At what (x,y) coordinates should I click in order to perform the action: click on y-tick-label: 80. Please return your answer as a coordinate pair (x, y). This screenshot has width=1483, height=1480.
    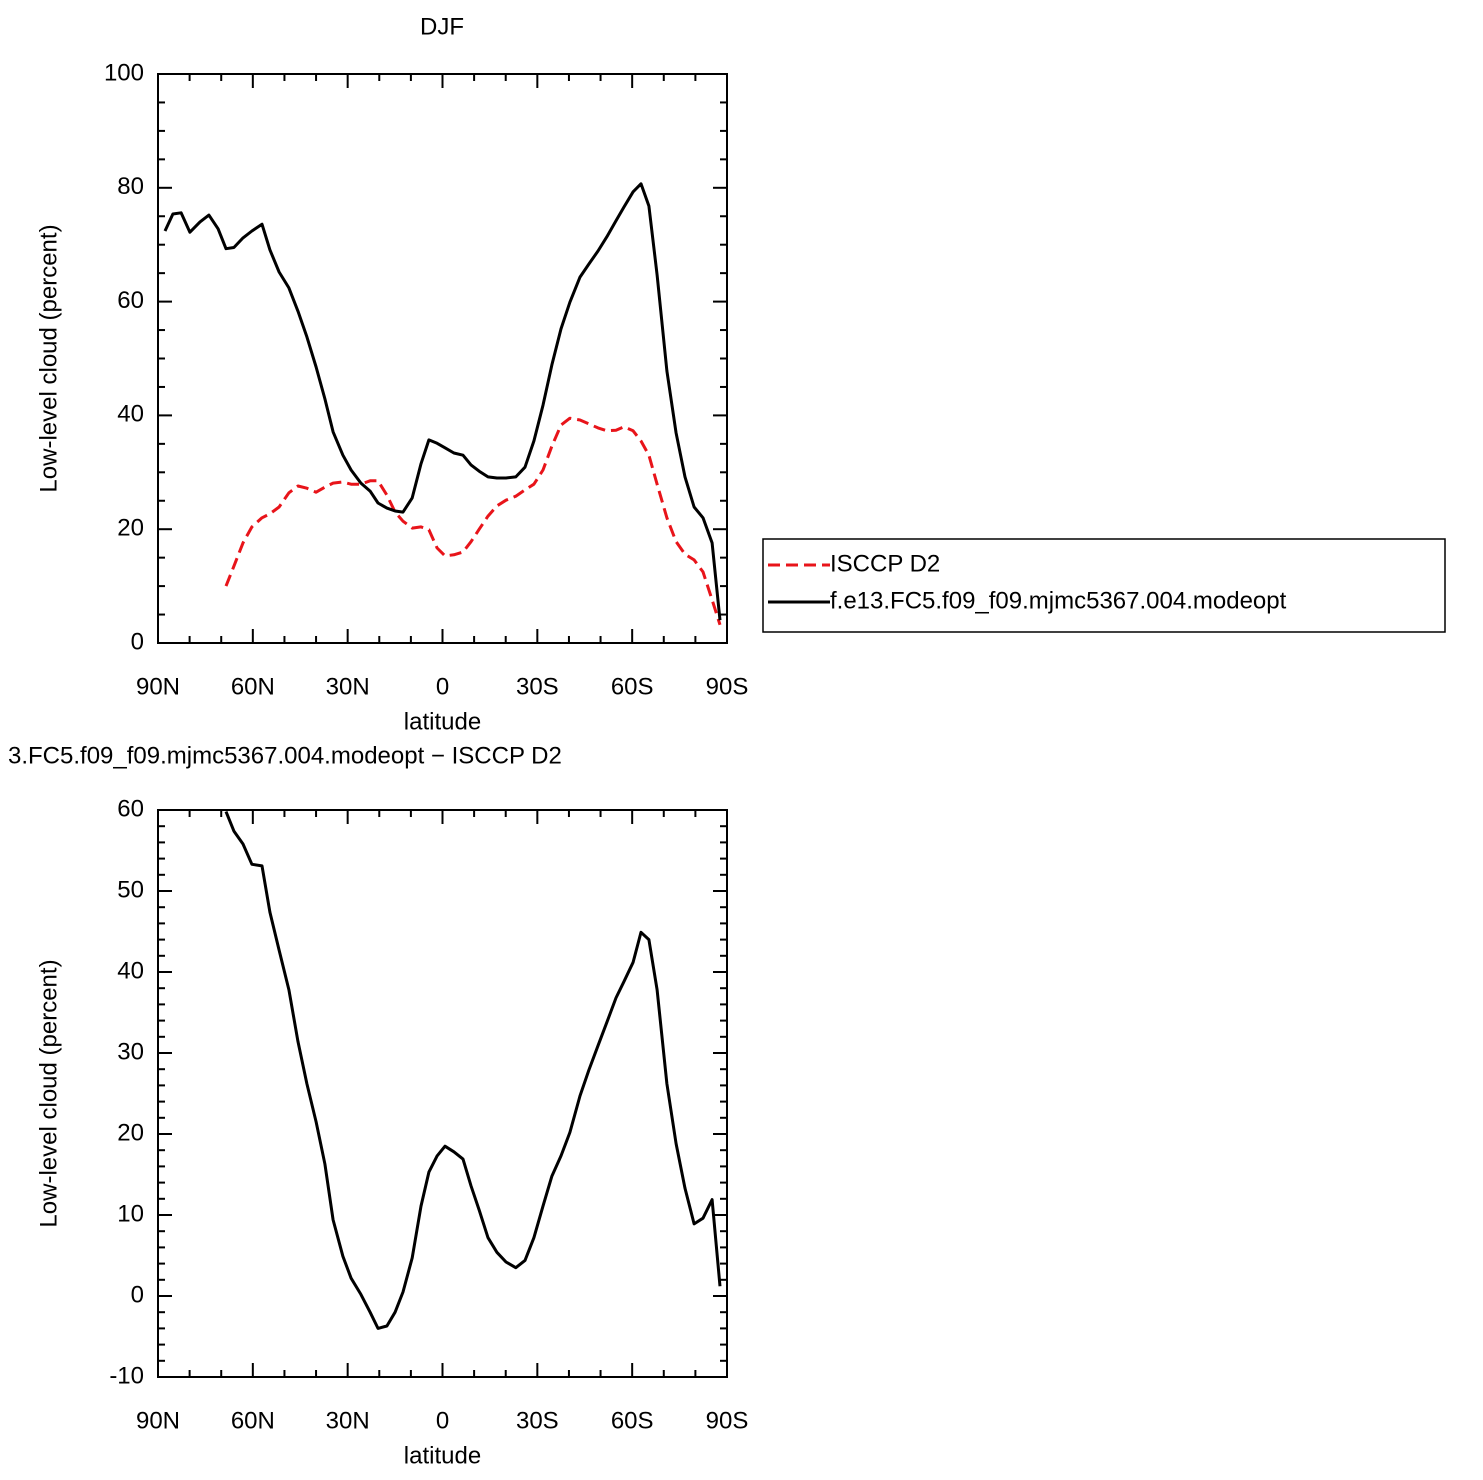
    Looking at the image, I should click on (130, 186).